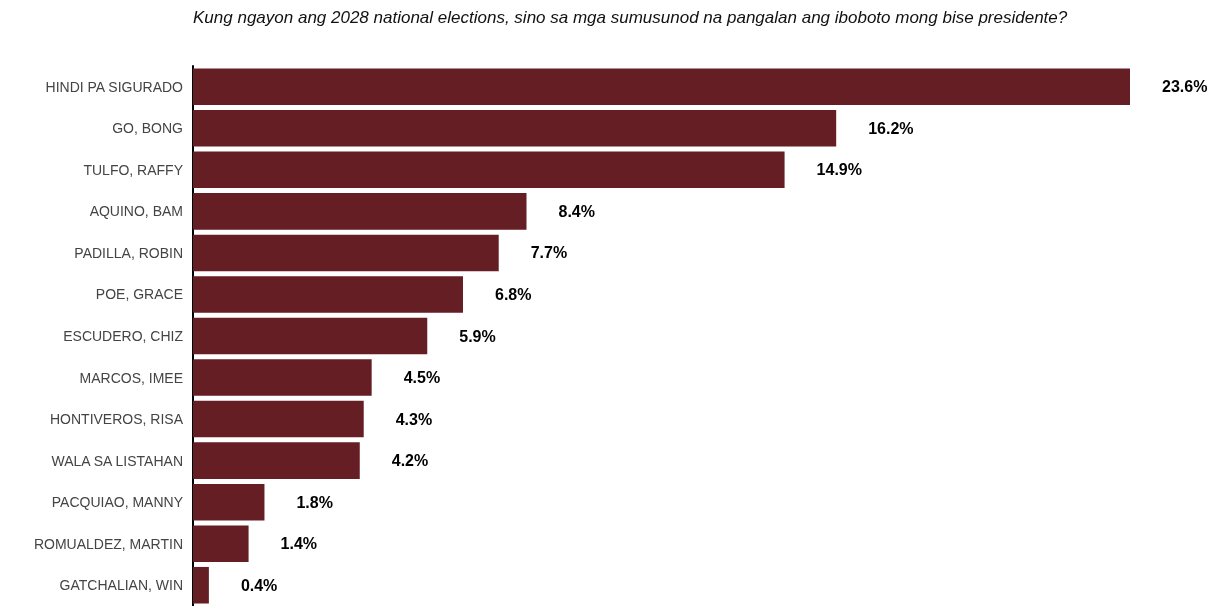 The width and height of the screenshot is (1216, 606). Describe the element at coordinates (128, 252) in the screenshot. I see `y-tick-label: PADILLA, ROBIN` at that location.